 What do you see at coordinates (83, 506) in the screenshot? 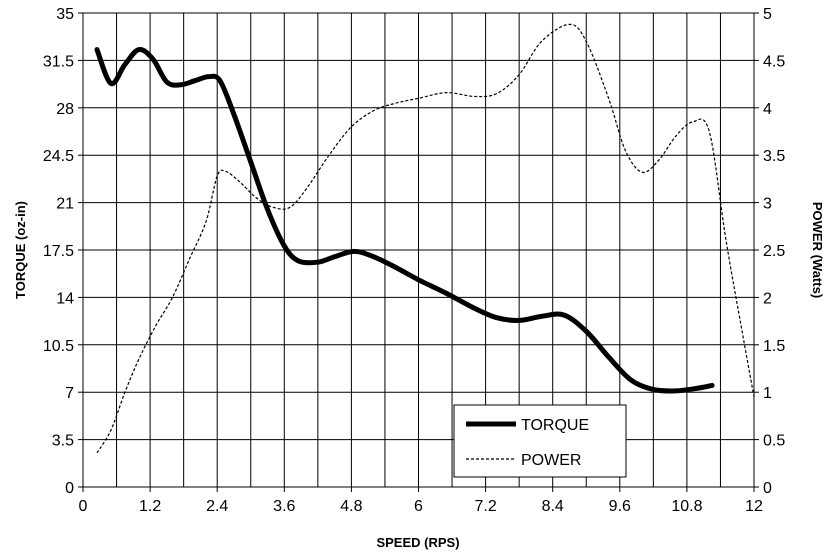
I see `x-tick-label: 0` at bounding box center [83, 506].